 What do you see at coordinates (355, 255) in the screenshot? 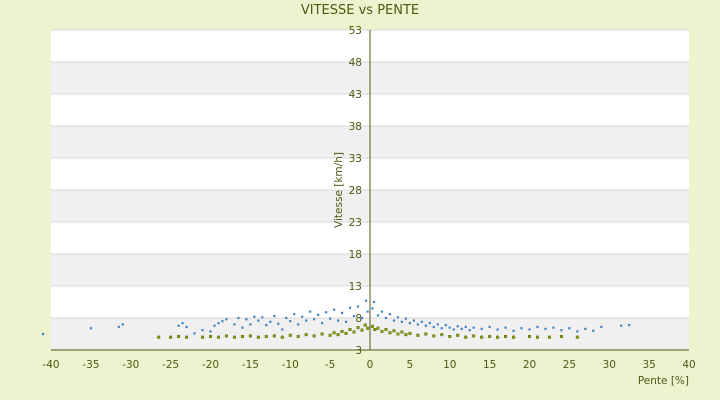
I see `y-tick-label: 18` at bounding box center [355, 255].